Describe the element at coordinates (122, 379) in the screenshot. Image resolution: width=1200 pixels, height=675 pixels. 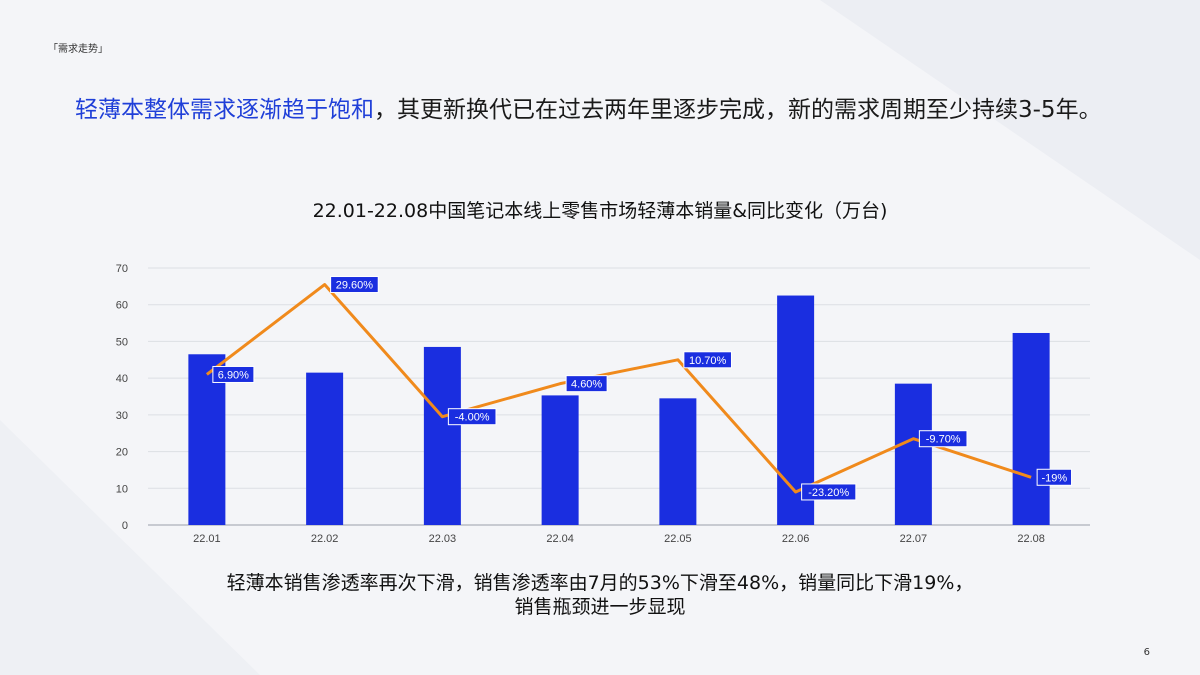
I see `y-tick-label: 40` at that location.